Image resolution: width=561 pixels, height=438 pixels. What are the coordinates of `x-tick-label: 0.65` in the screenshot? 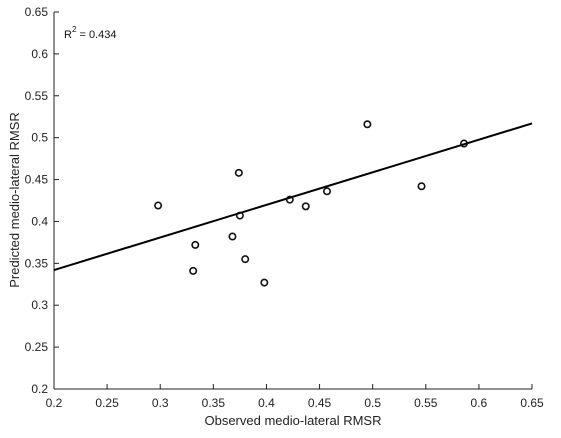 It's located at (532, 403).